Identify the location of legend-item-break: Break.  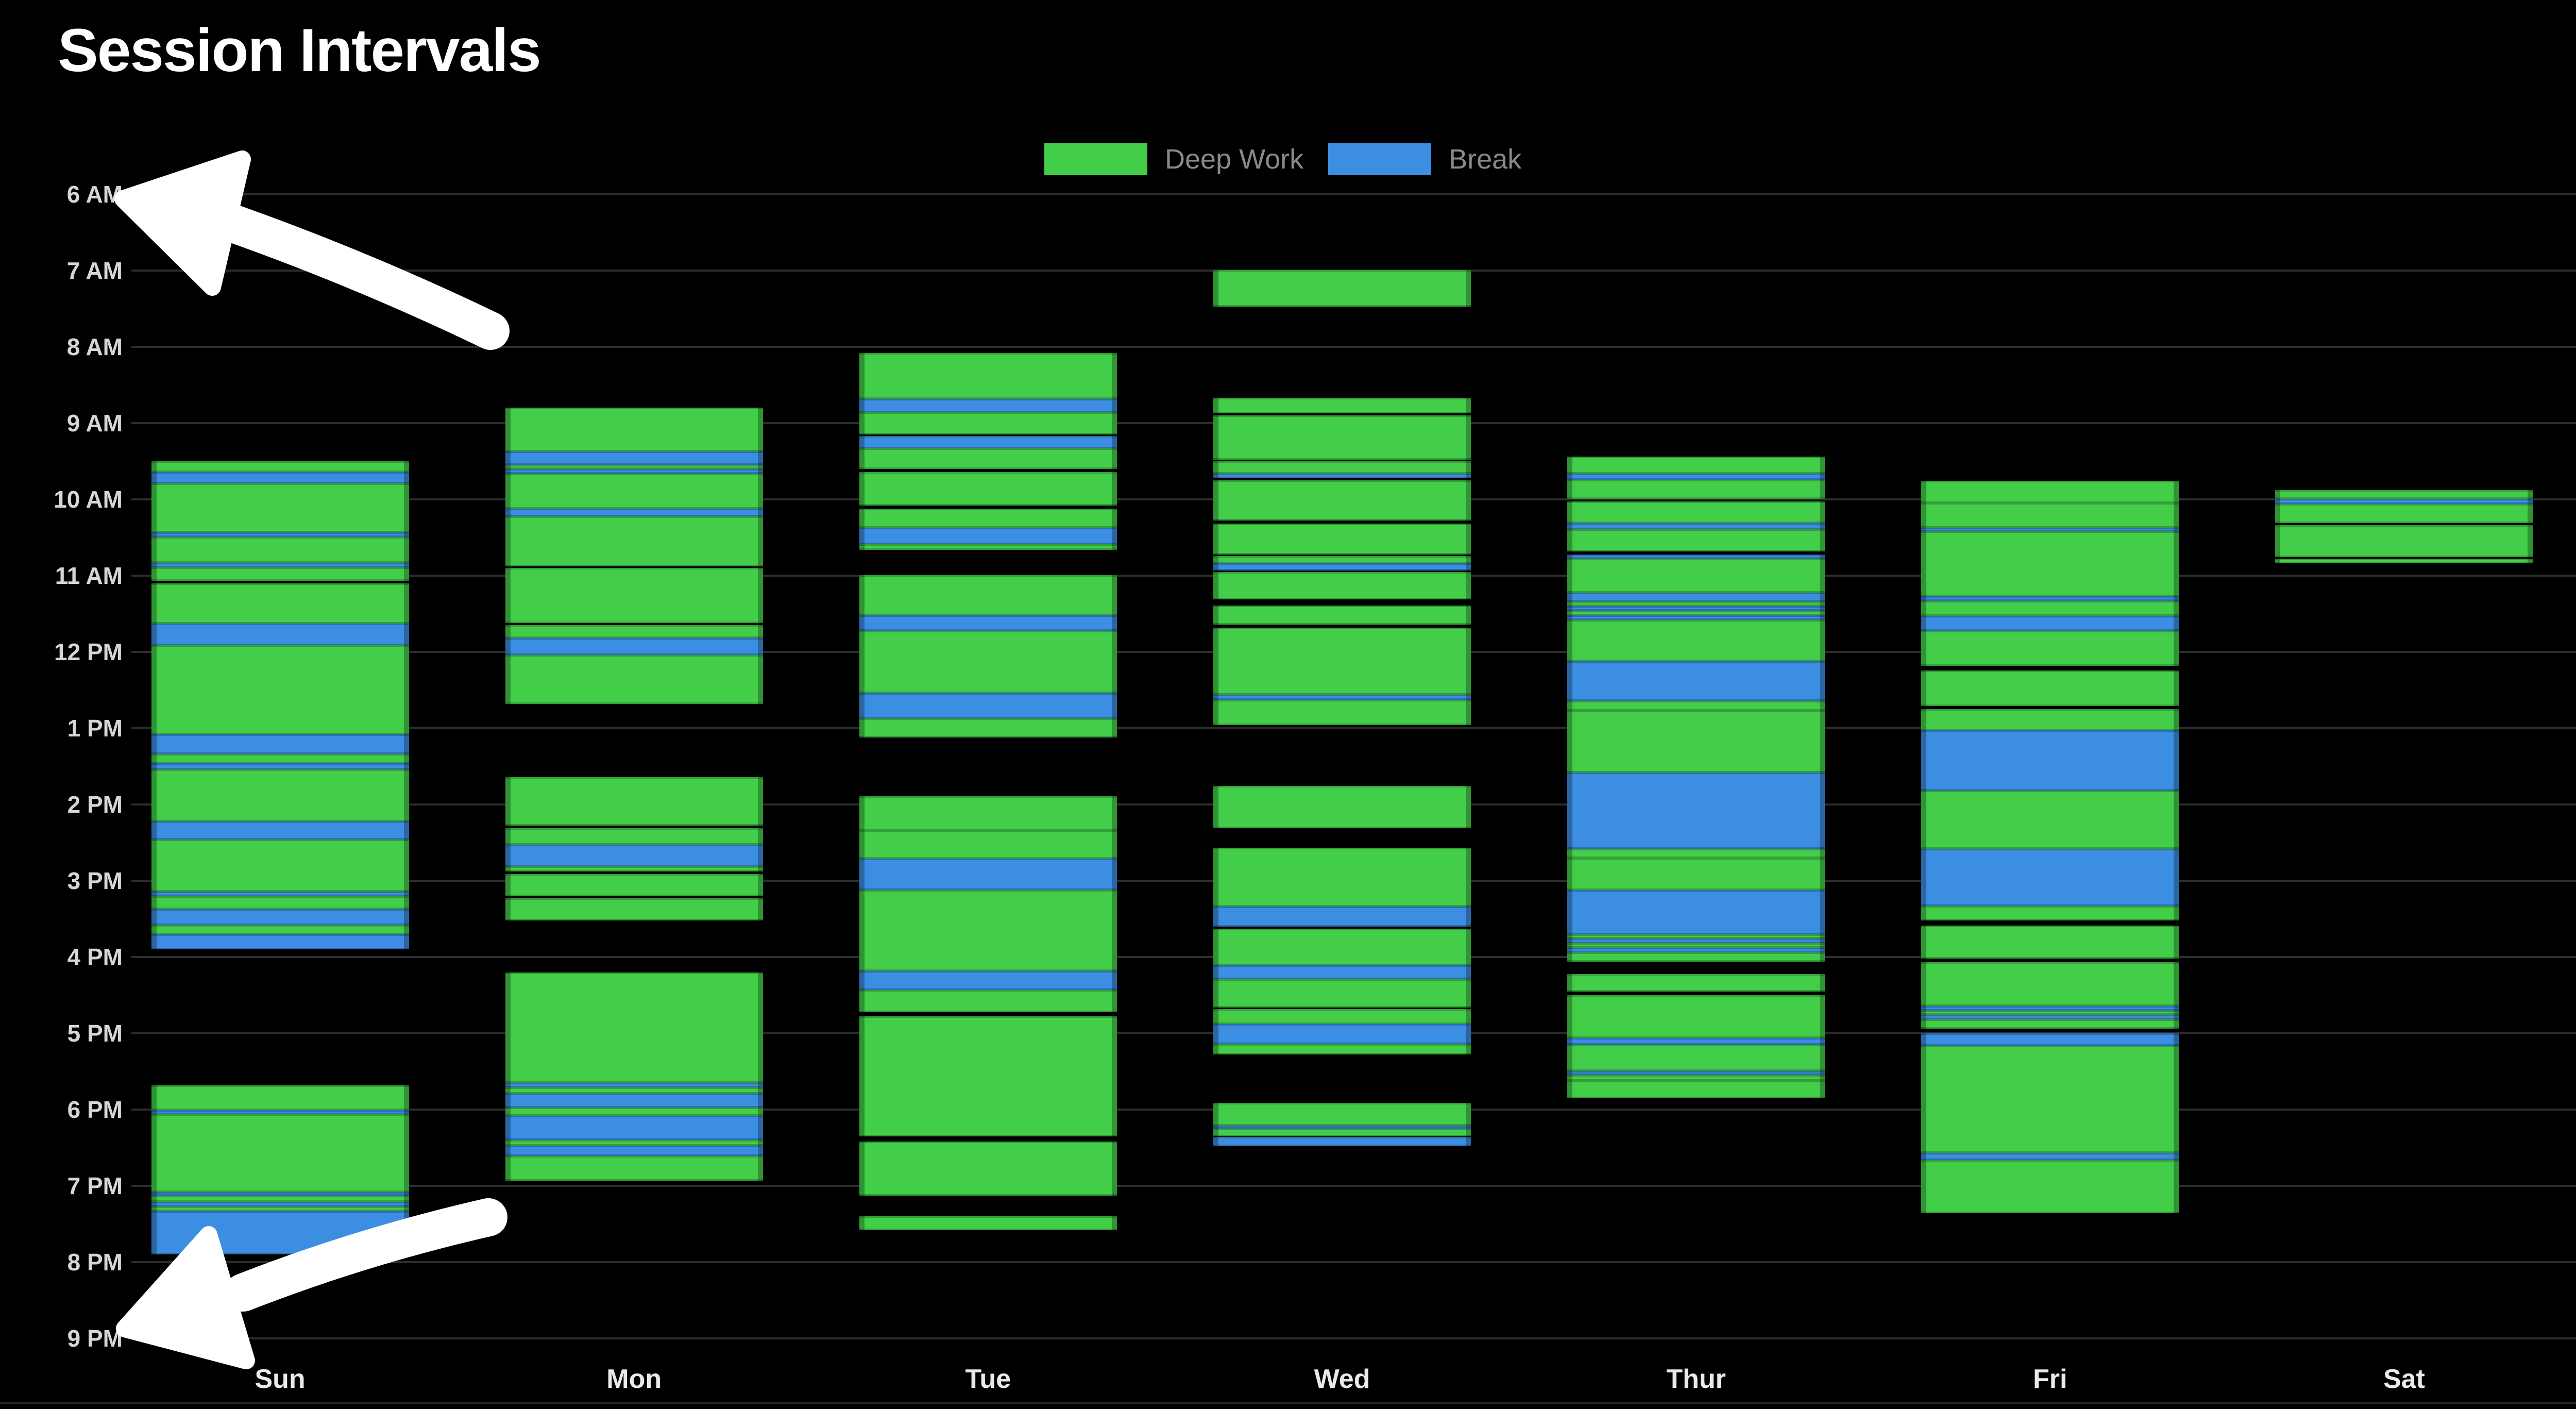
(1424, 159).